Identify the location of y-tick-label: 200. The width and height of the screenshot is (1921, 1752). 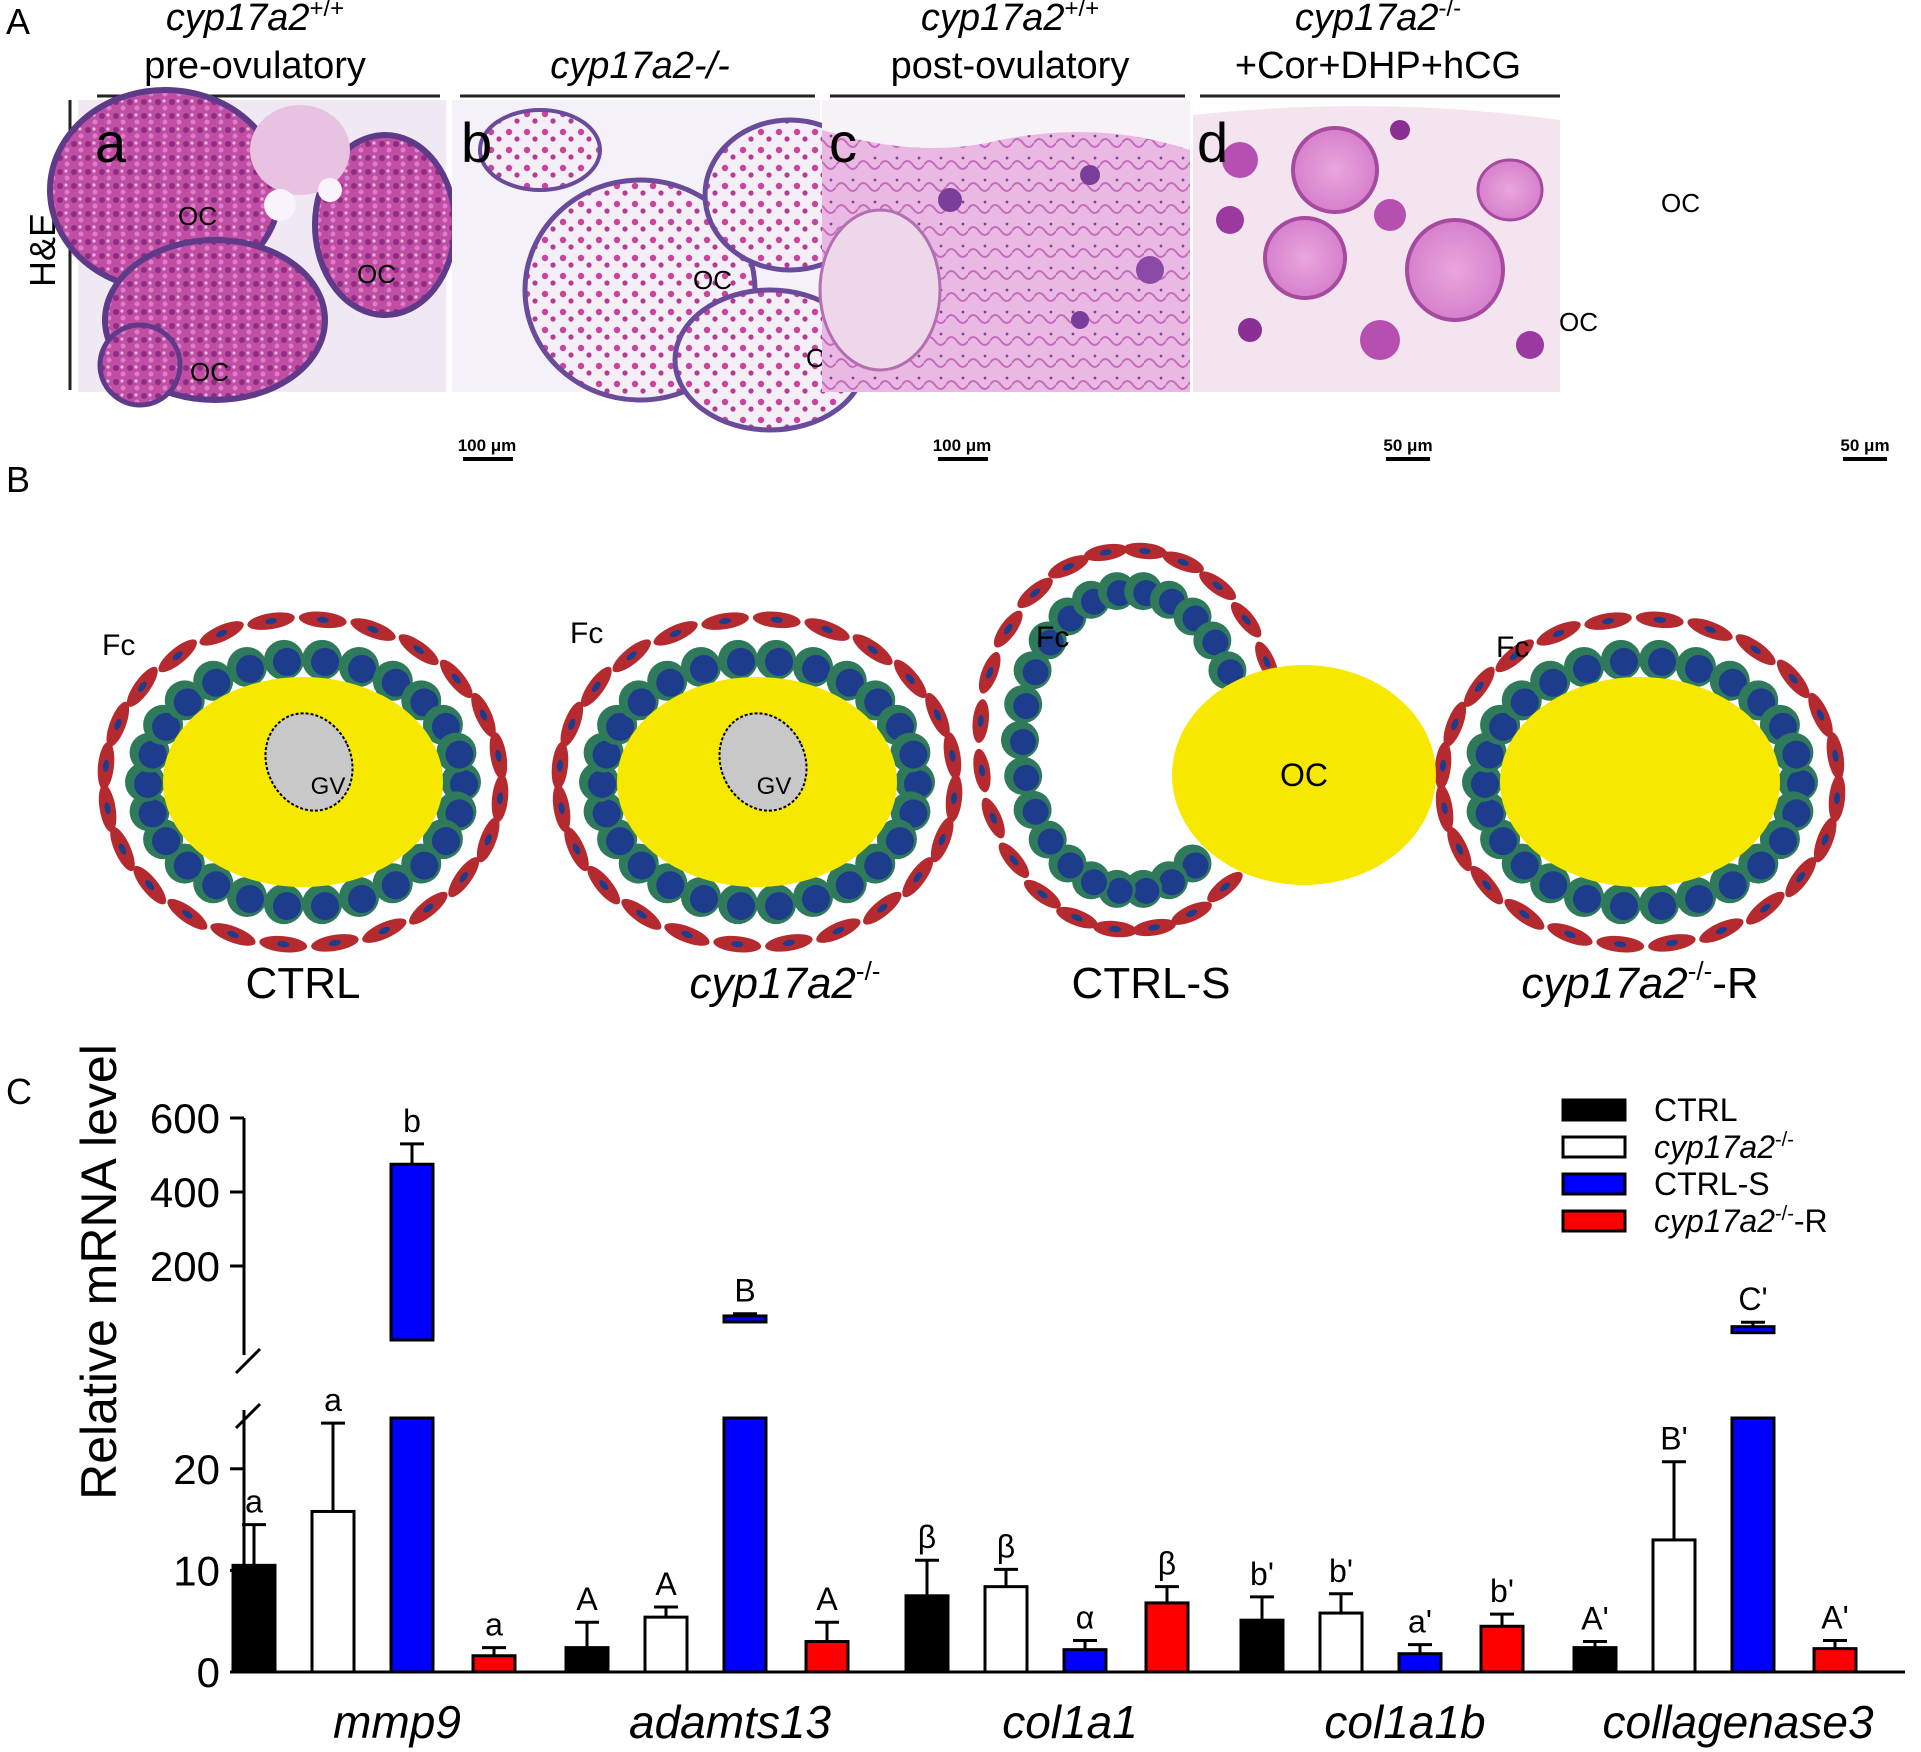
(185, 1266).